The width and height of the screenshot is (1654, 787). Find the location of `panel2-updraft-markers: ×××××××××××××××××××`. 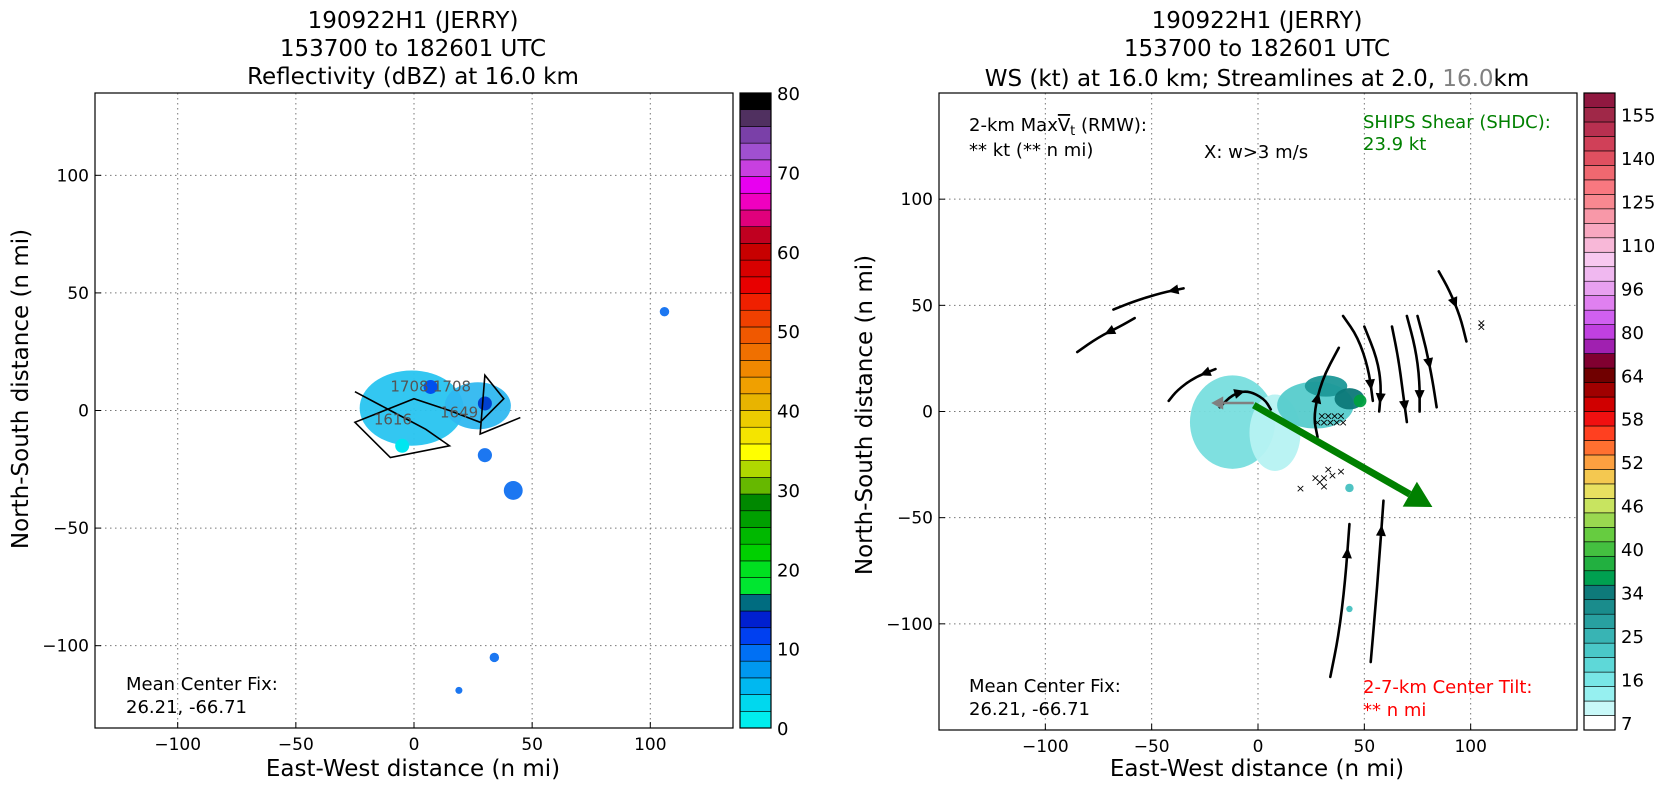

panel2-updraft-markers: ××××××××××××××××××× is located at coordinates (1391, 405).